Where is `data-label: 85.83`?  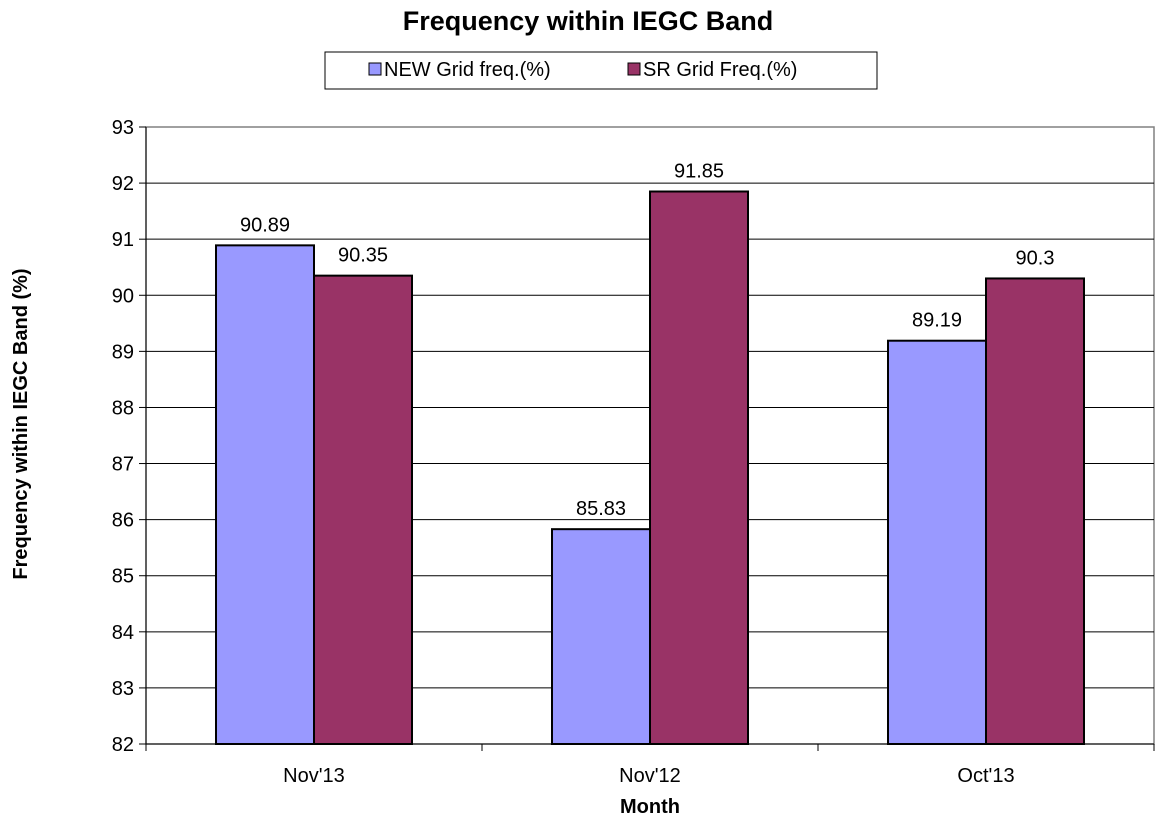 data-label: 85.83 is located at coordinates (601, 509).